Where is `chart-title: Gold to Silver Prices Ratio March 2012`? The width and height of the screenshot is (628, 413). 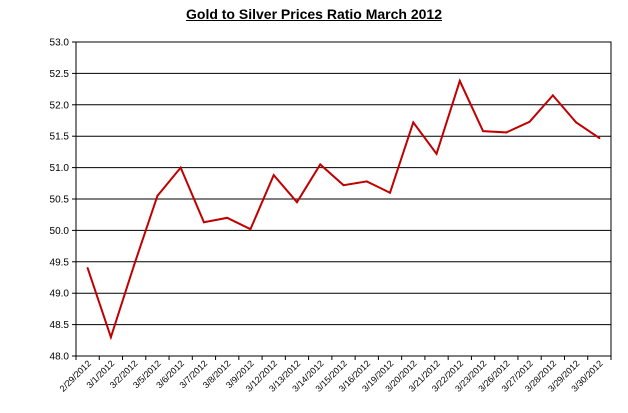
chart-title: Gold to Silver Prices Ratio March 2012 is located at coordinates (314, 14).